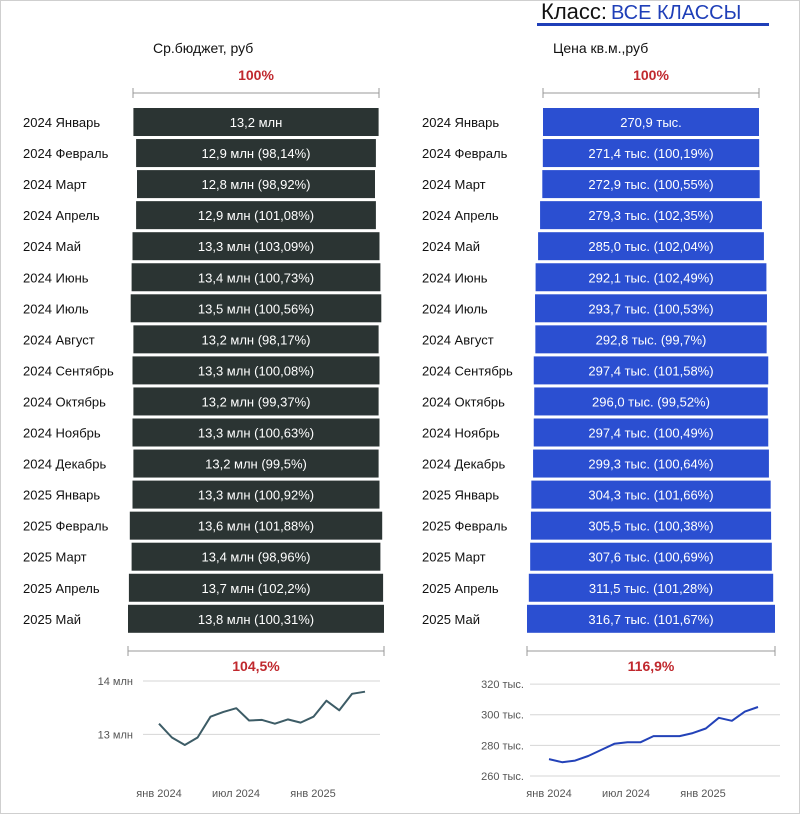  Describe the element at coordinates (455, 308) in the screenshot. I see `row-label: 2024 Июль` at that location.